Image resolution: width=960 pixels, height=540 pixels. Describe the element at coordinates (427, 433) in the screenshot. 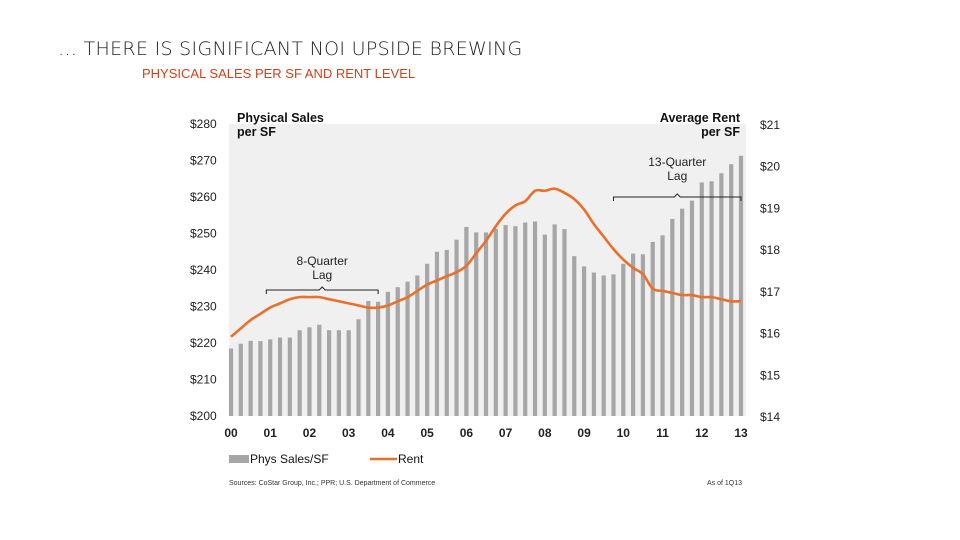

I see `x-axis-tick-label: 05` at that location.